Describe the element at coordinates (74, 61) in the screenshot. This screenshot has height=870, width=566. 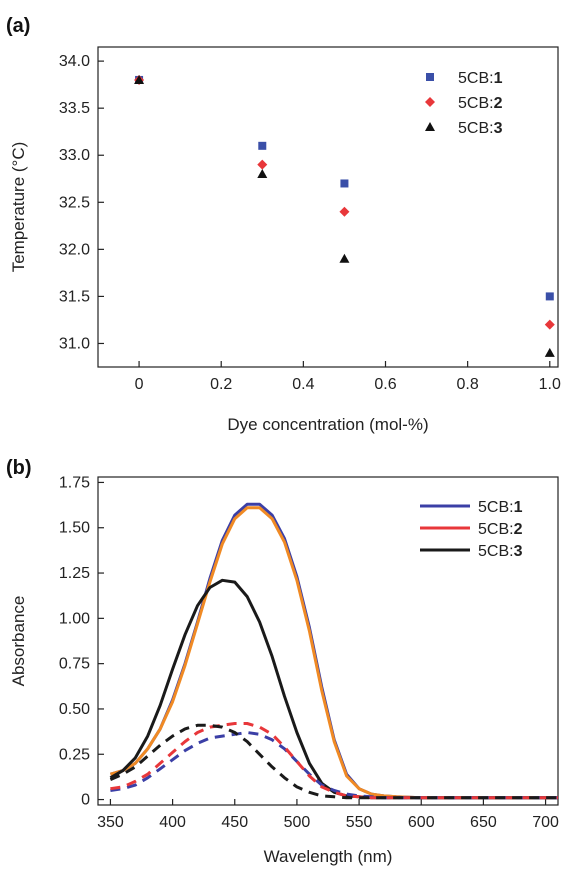
I see `y-tick-label: 34.0` at that location.